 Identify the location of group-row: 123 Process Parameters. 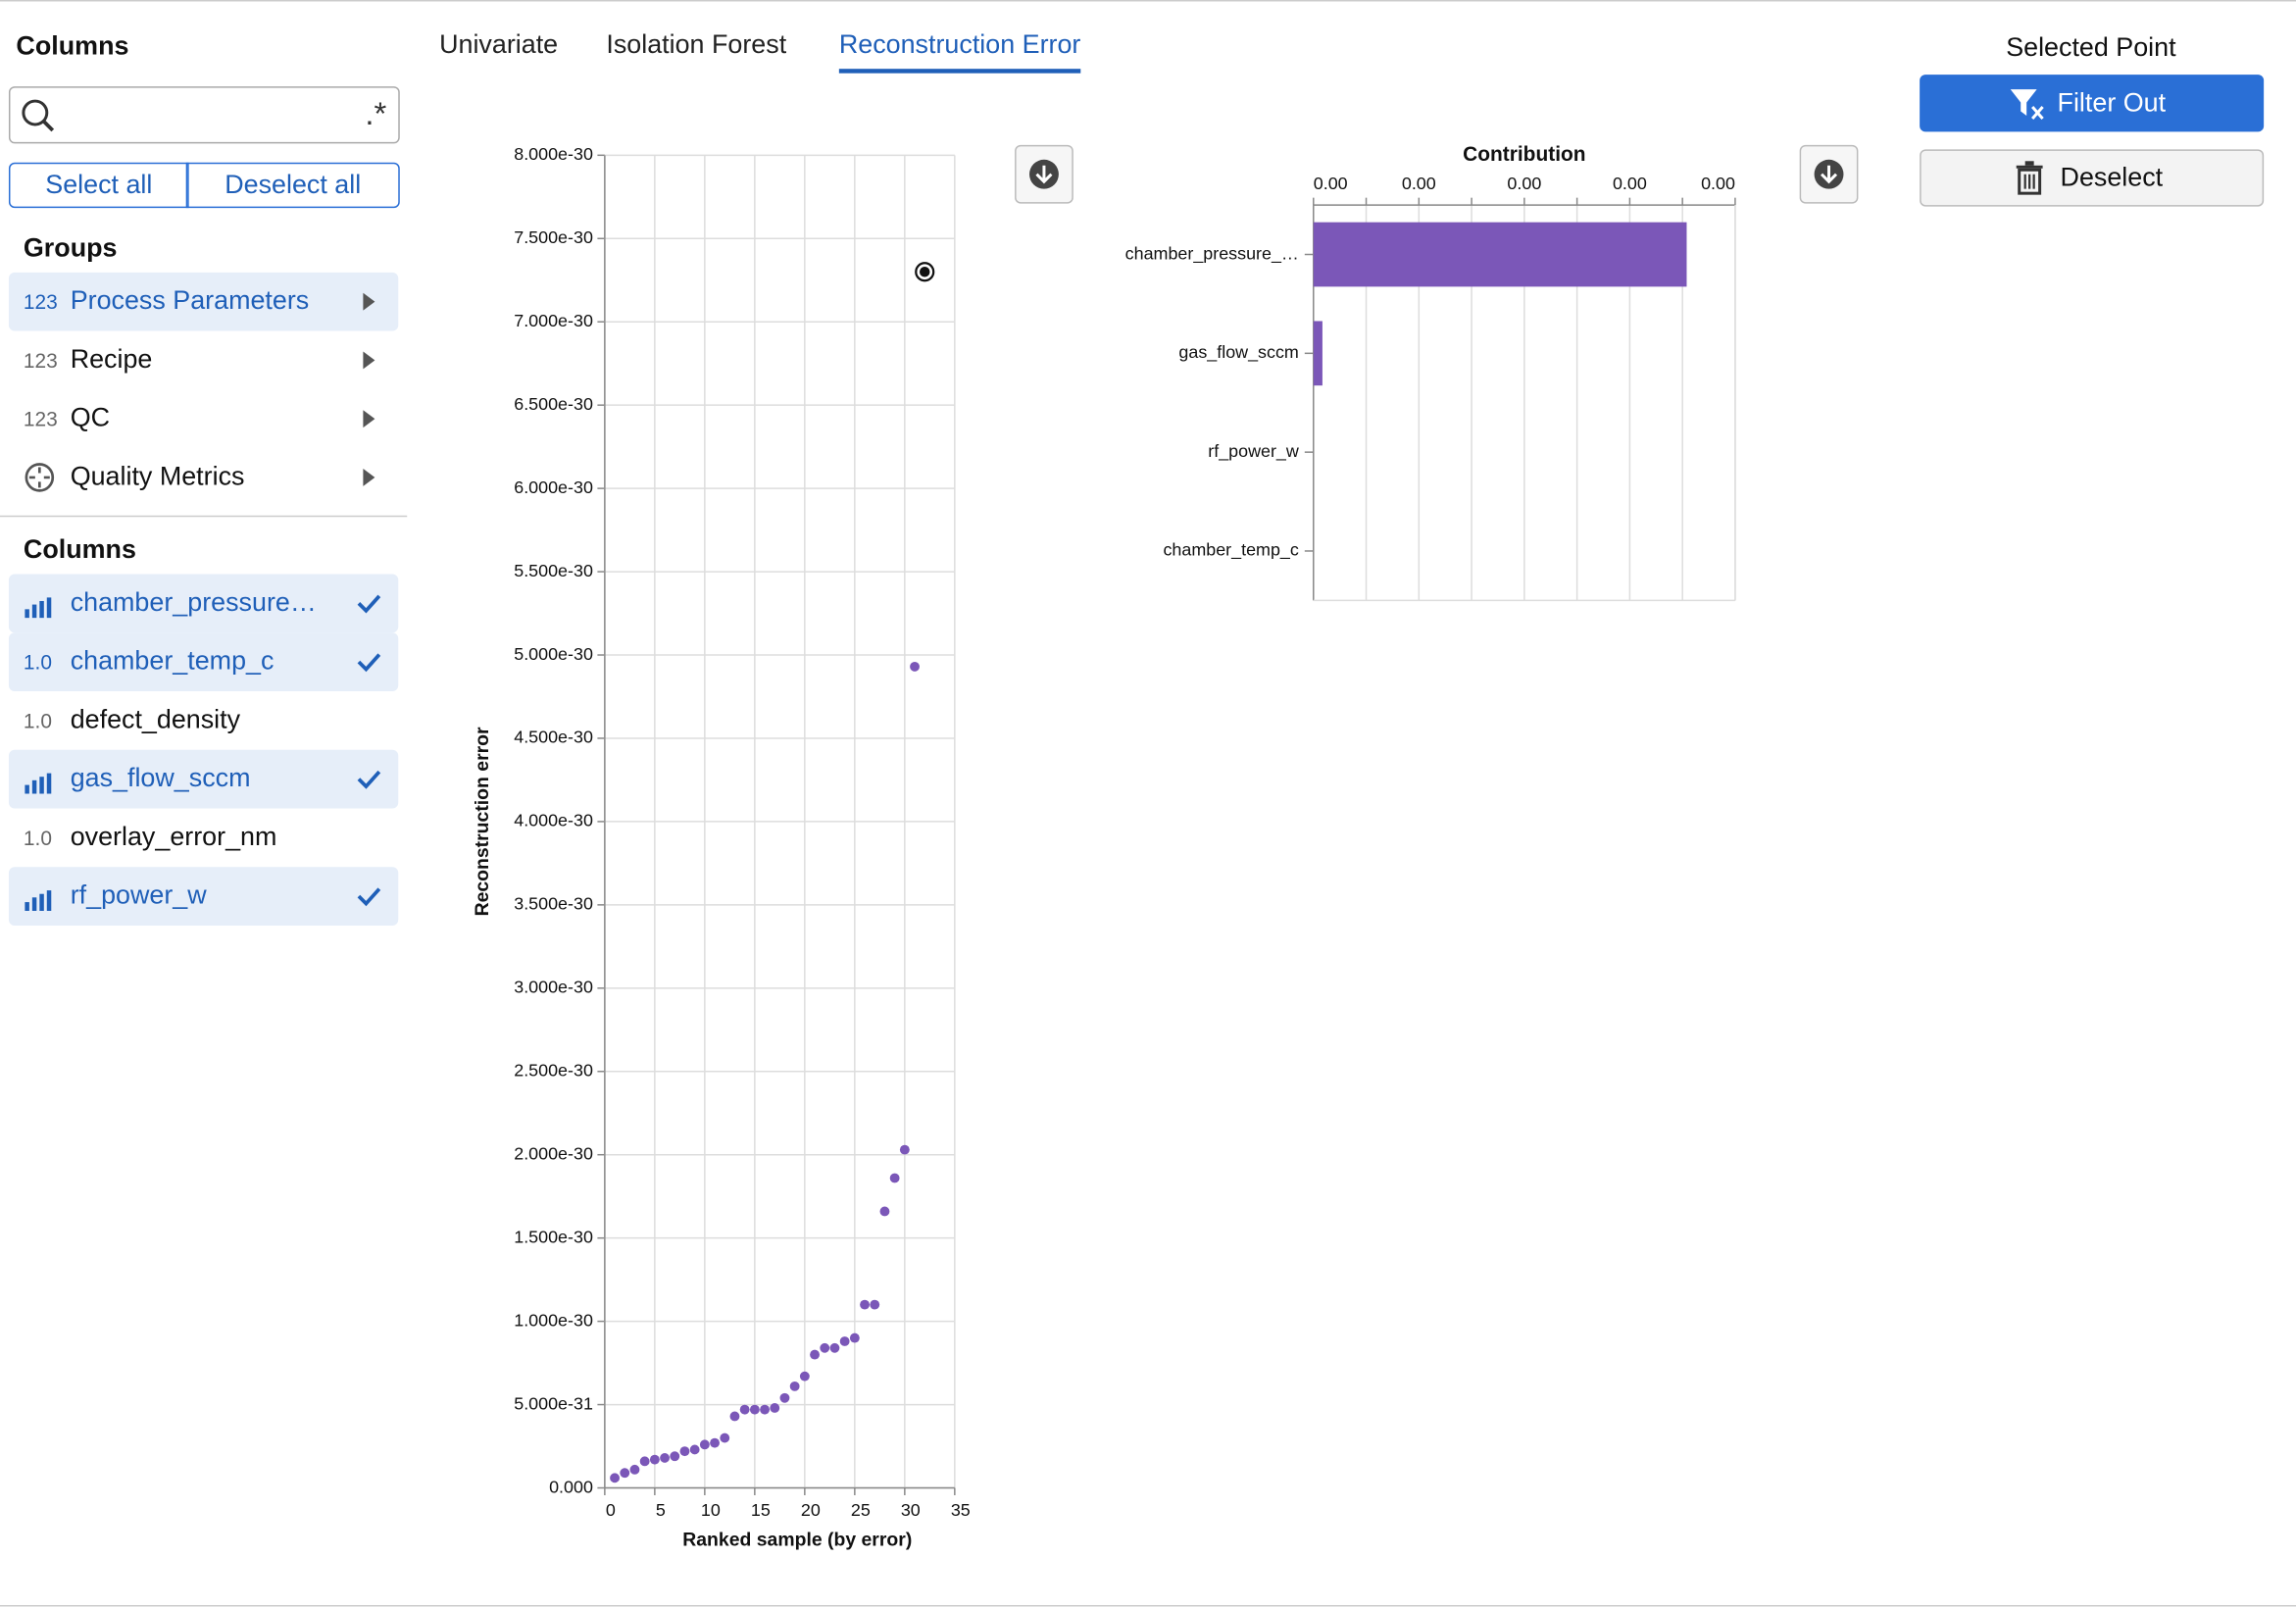
(203, 301).